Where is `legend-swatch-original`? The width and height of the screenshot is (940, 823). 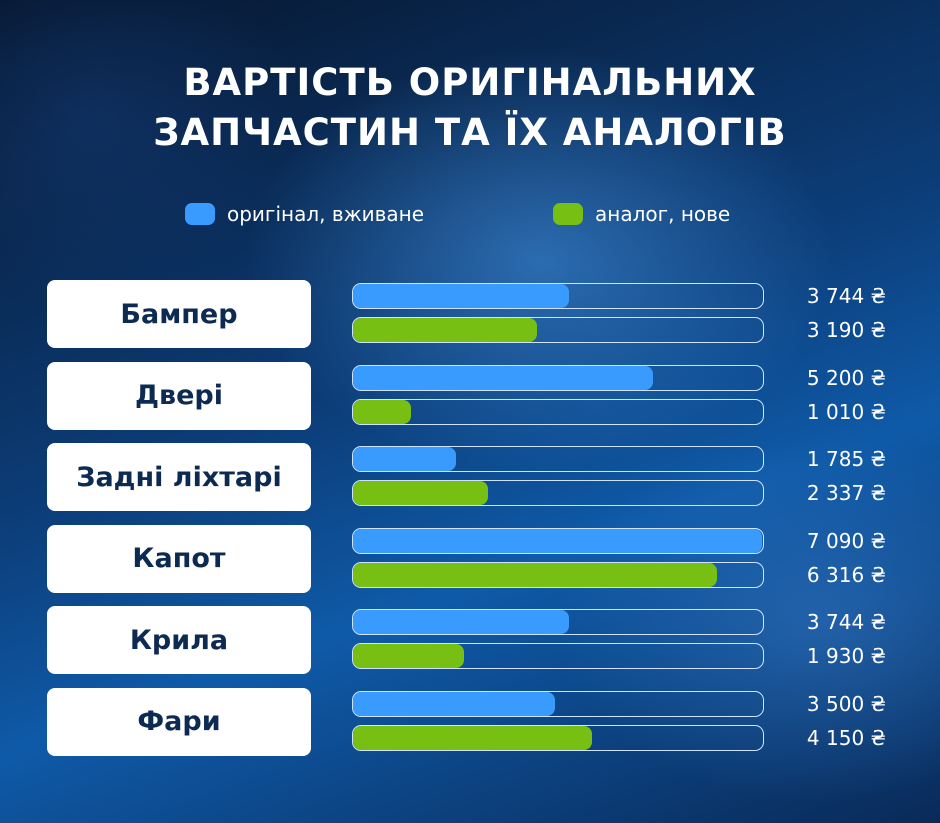
legend-swatch-original is located at coordinates (200, 214).